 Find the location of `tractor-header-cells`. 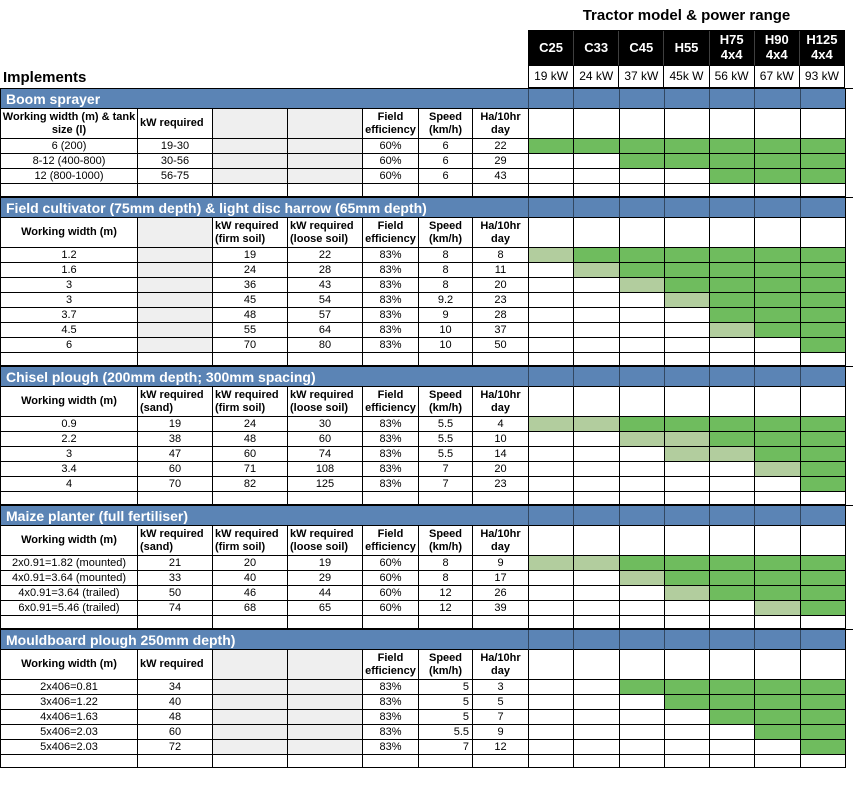

tractor-header-cells is located at coordinates (687, 233).